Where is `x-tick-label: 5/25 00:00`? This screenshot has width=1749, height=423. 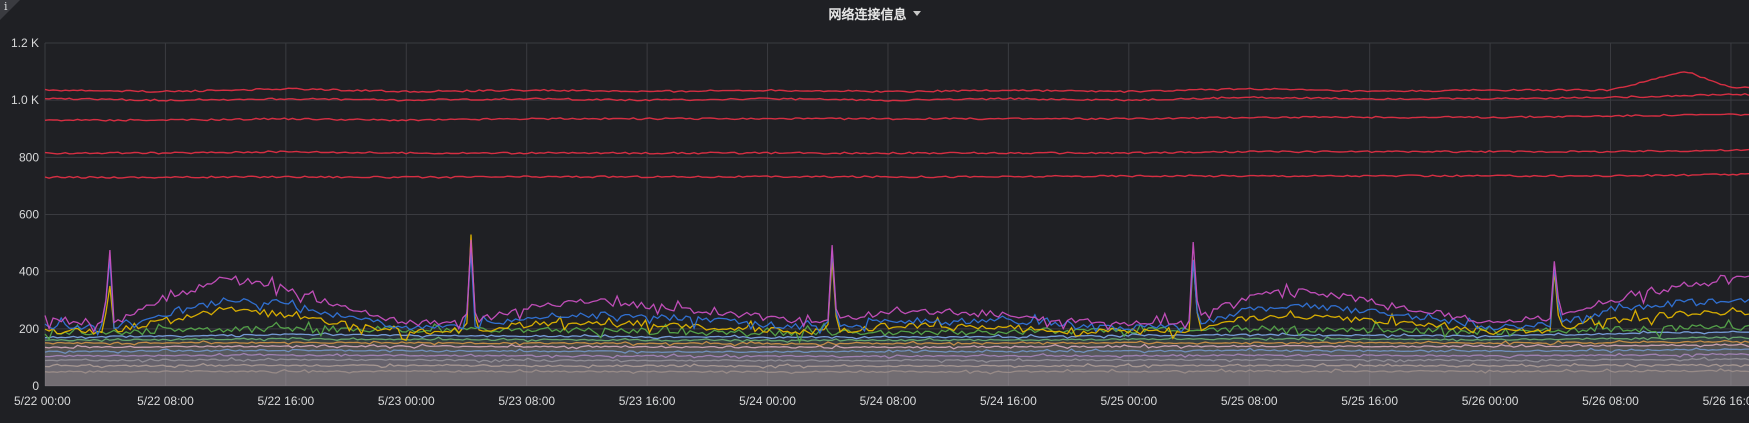 x-tick-label: 5/25 00:00 is located at coordinates (1128, 401).